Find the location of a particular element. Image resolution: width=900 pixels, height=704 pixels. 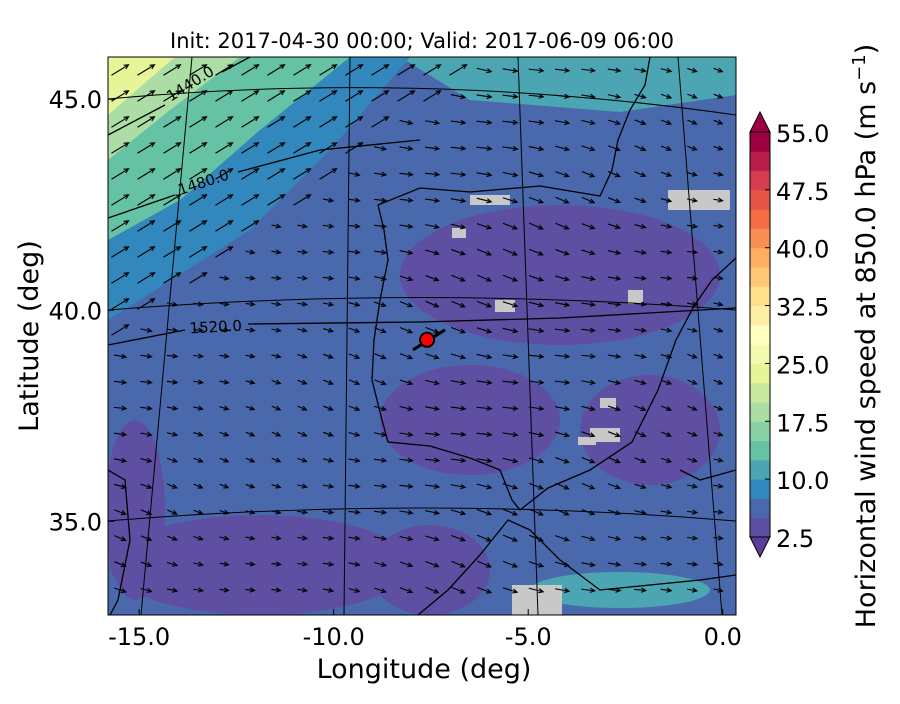

colorbar-frame is located at coordinates (760, 334).